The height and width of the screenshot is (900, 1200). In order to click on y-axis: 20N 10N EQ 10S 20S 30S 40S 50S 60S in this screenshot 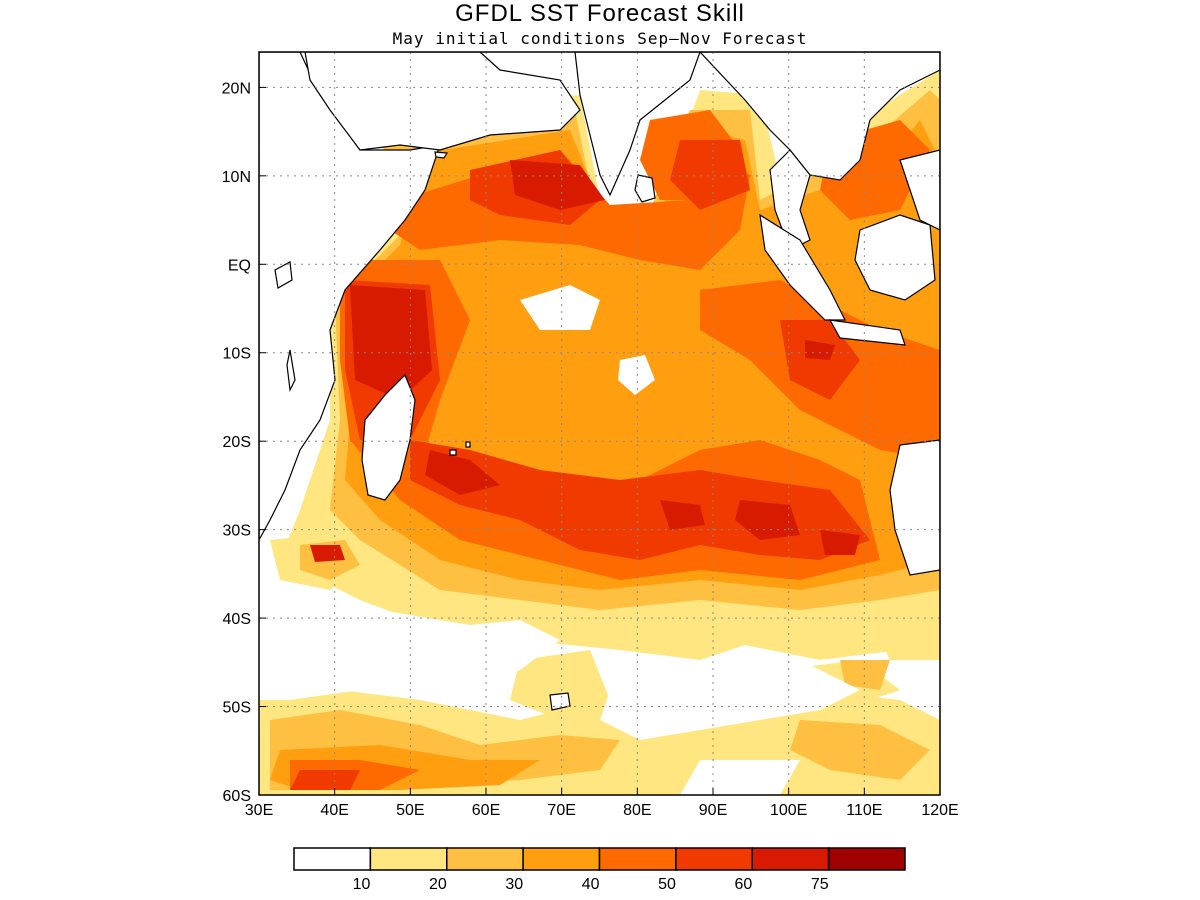, I will do `click(244, 442)`.